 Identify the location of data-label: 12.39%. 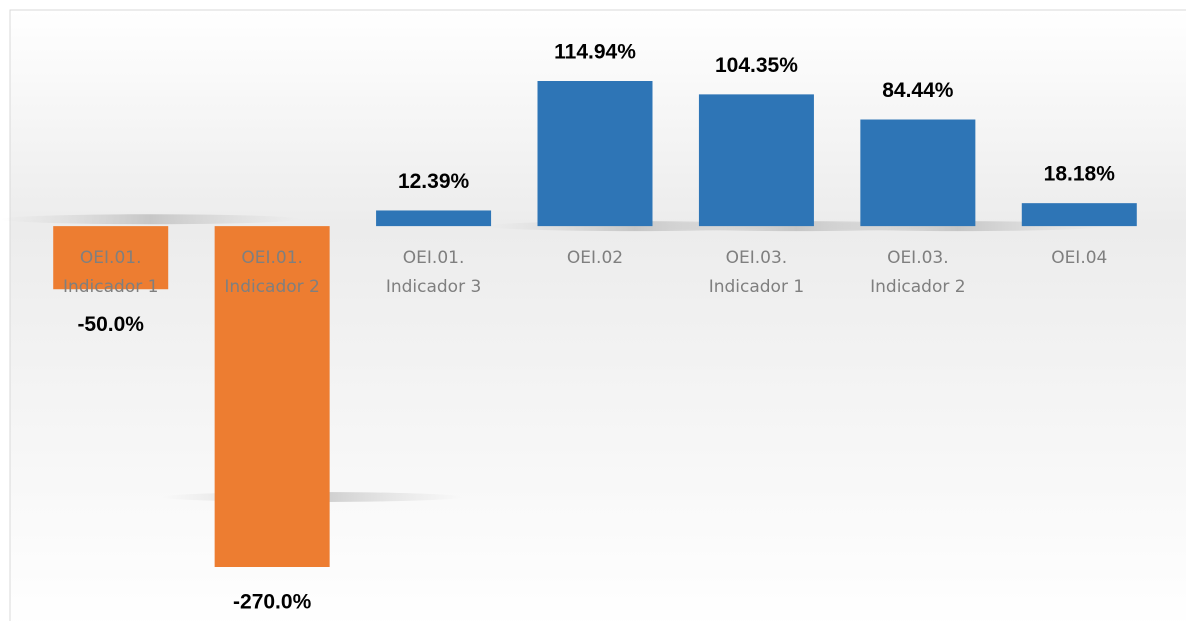
(434, 181).